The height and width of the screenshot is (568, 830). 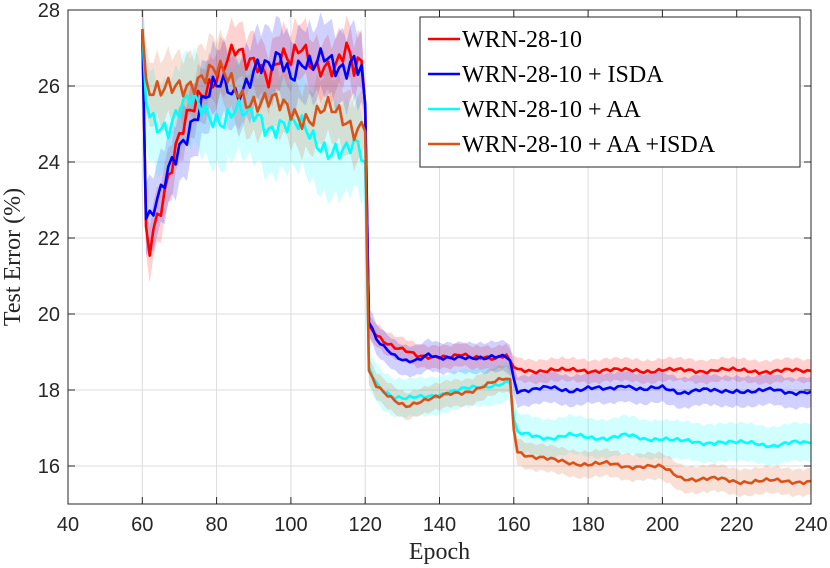 What do you see at coordinates (513, 525) in the screenshot?
I see `x-tick-label: 160` at bounding box center [513, 525].